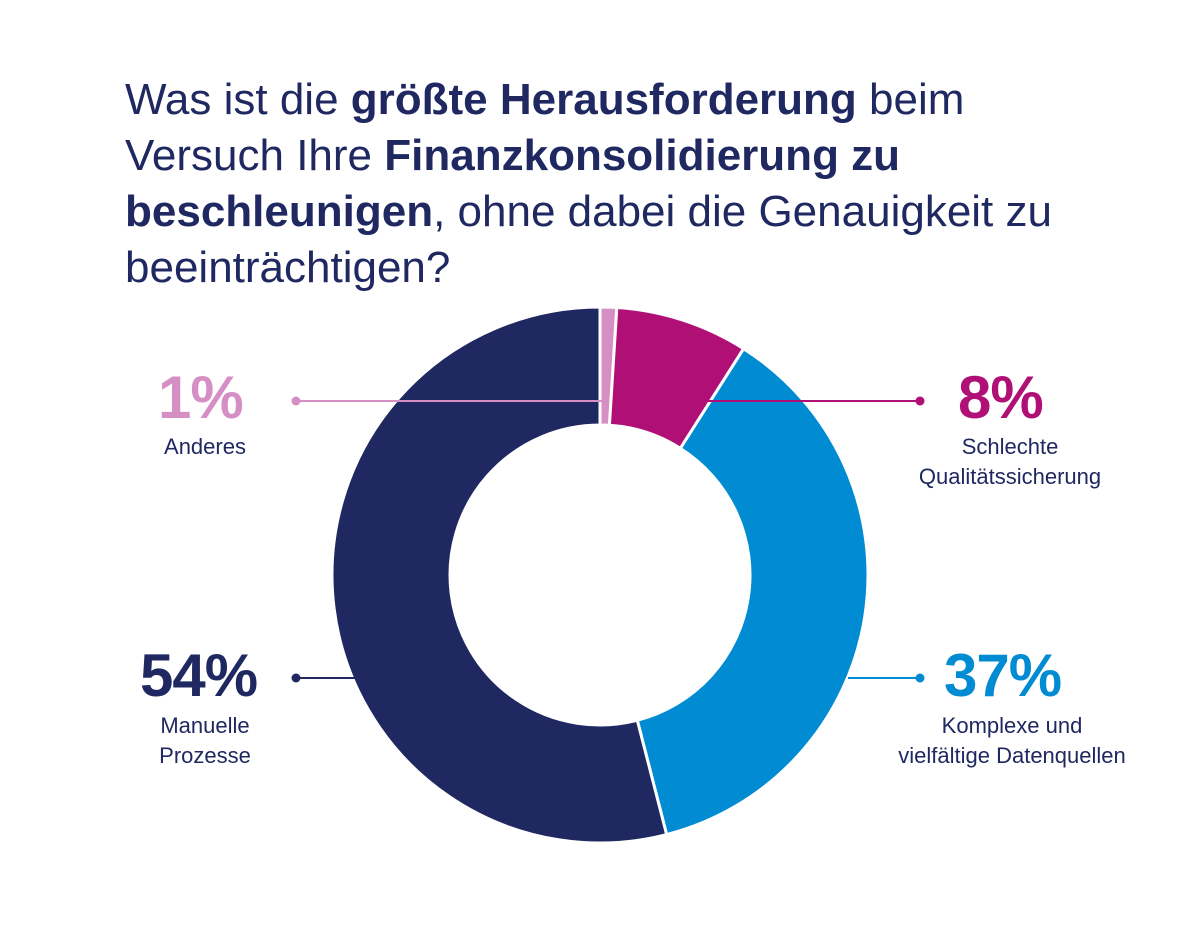 The image size is (1200, 951). What do you see at coordinates (205, 741) in the screenshot?
I see `slice-label-manuell: Manuelle Prozesse` at bounding box center [205, 741].